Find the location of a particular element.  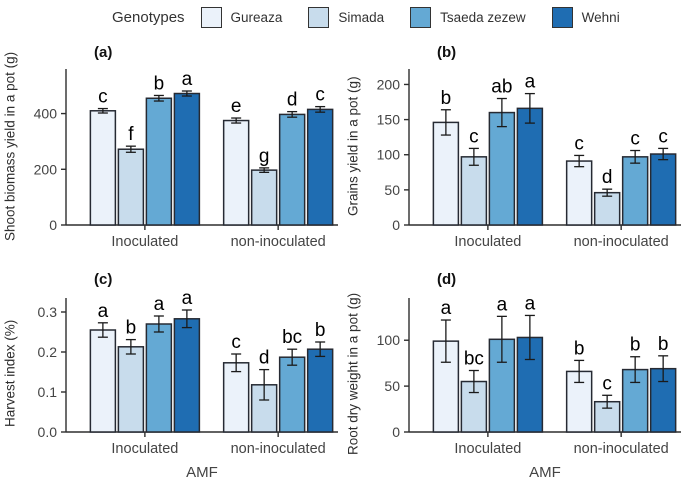

significance-letter: bc is located at coordinates (292, 337).